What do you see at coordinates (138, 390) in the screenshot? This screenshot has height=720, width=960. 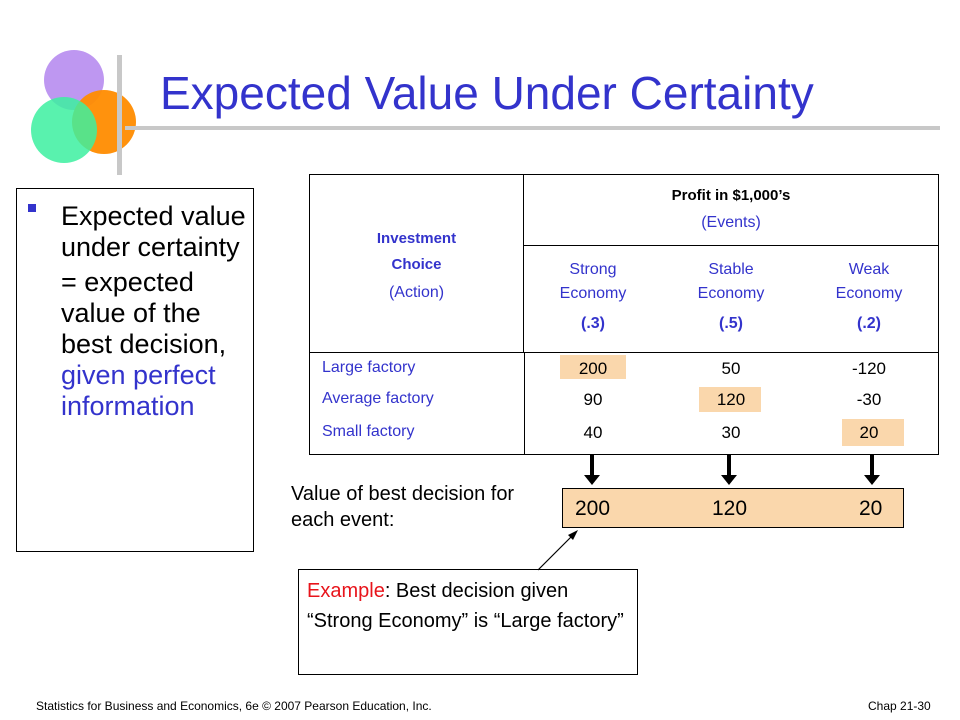 I see `bullet-line-2-highlight: given perfect information` at bounding box center [138, 390].